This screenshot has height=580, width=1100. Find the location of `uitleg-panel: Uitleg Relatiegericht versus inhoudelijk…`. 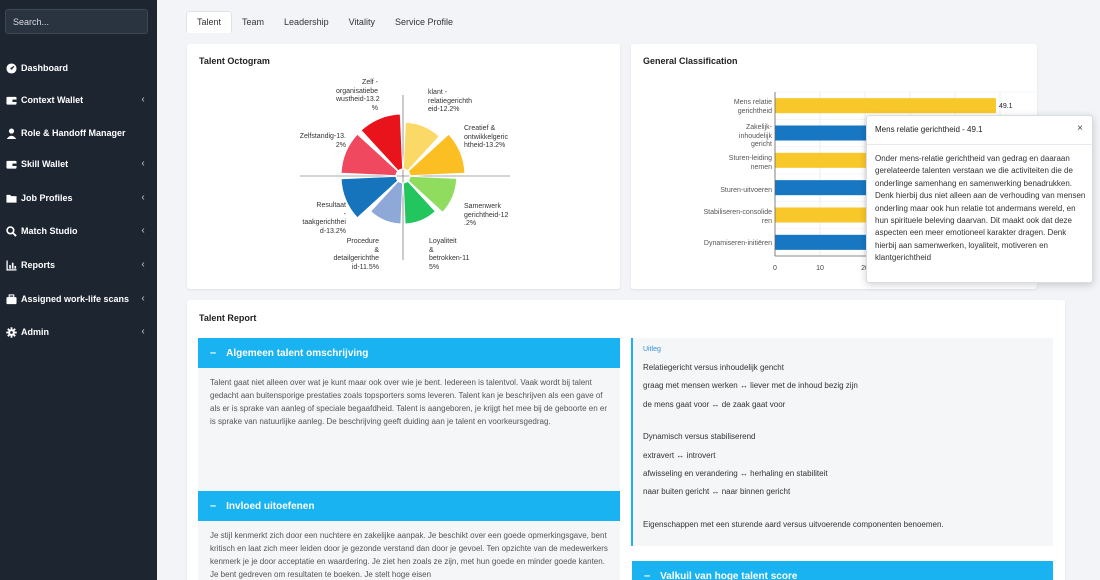

uitleg-panel: Uitleg Relatiegericht versus inhoudelijk… is located at coordinates (842, 442).